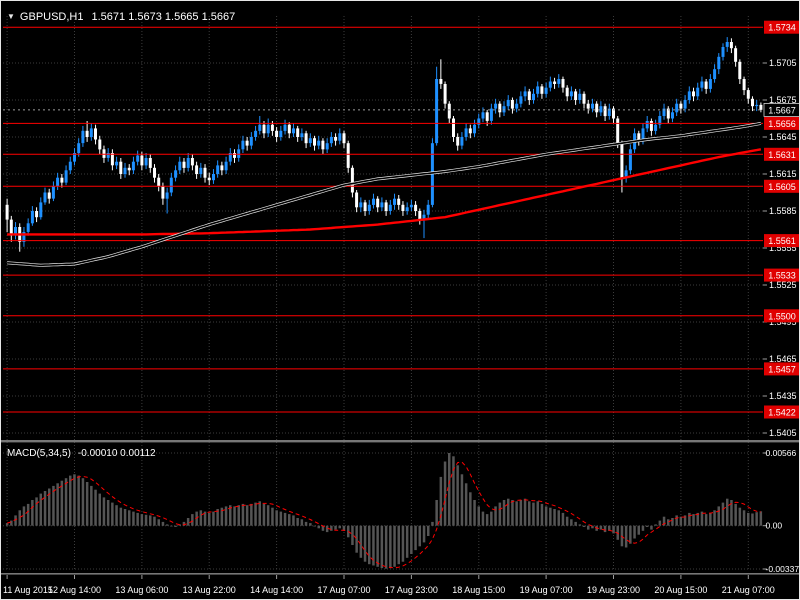 This screenshot has height=600, width=800. Describe the element at coordinates (783, 433) in the screenshot. I see `svg-text: 1.5405` at that location.